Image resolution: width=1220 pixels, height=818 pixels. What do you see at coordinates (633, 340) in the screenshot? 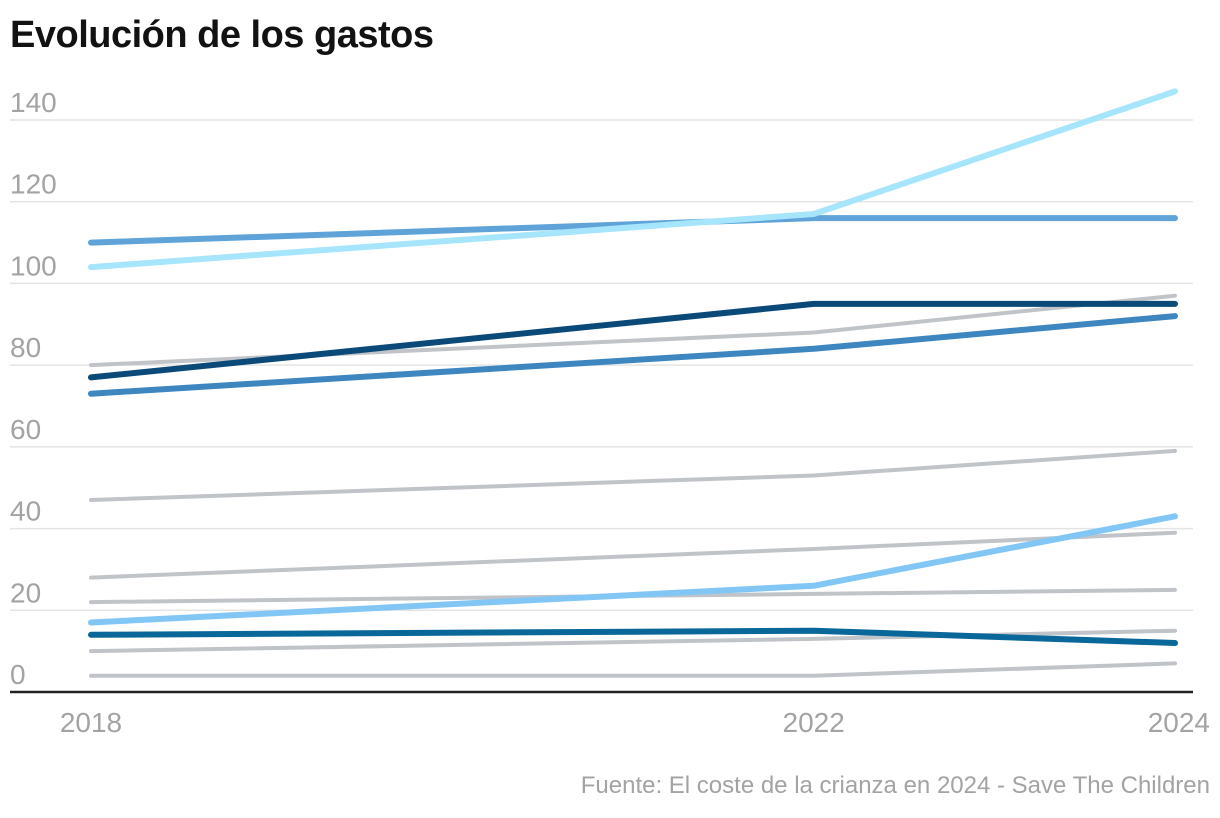
I see `series-navy-line` at bounding box center [633, 340].